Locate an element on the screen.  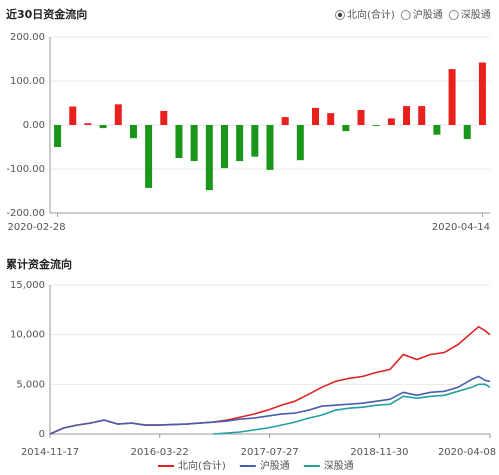
legend-label: 沪股通 is located at coordinates (275, 465).